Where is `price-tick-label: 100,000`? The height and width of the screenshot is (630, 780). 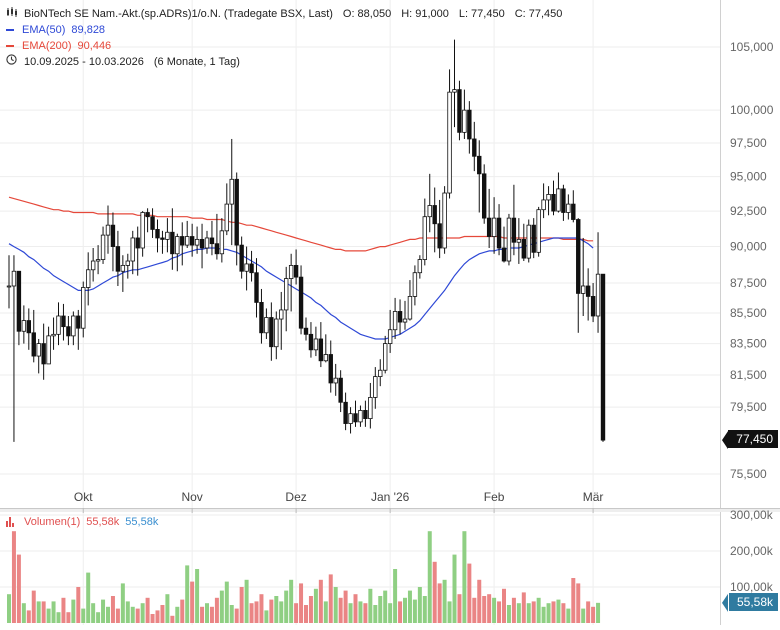 price-tick-label: 100,000 is located at coordinates (752, 110).